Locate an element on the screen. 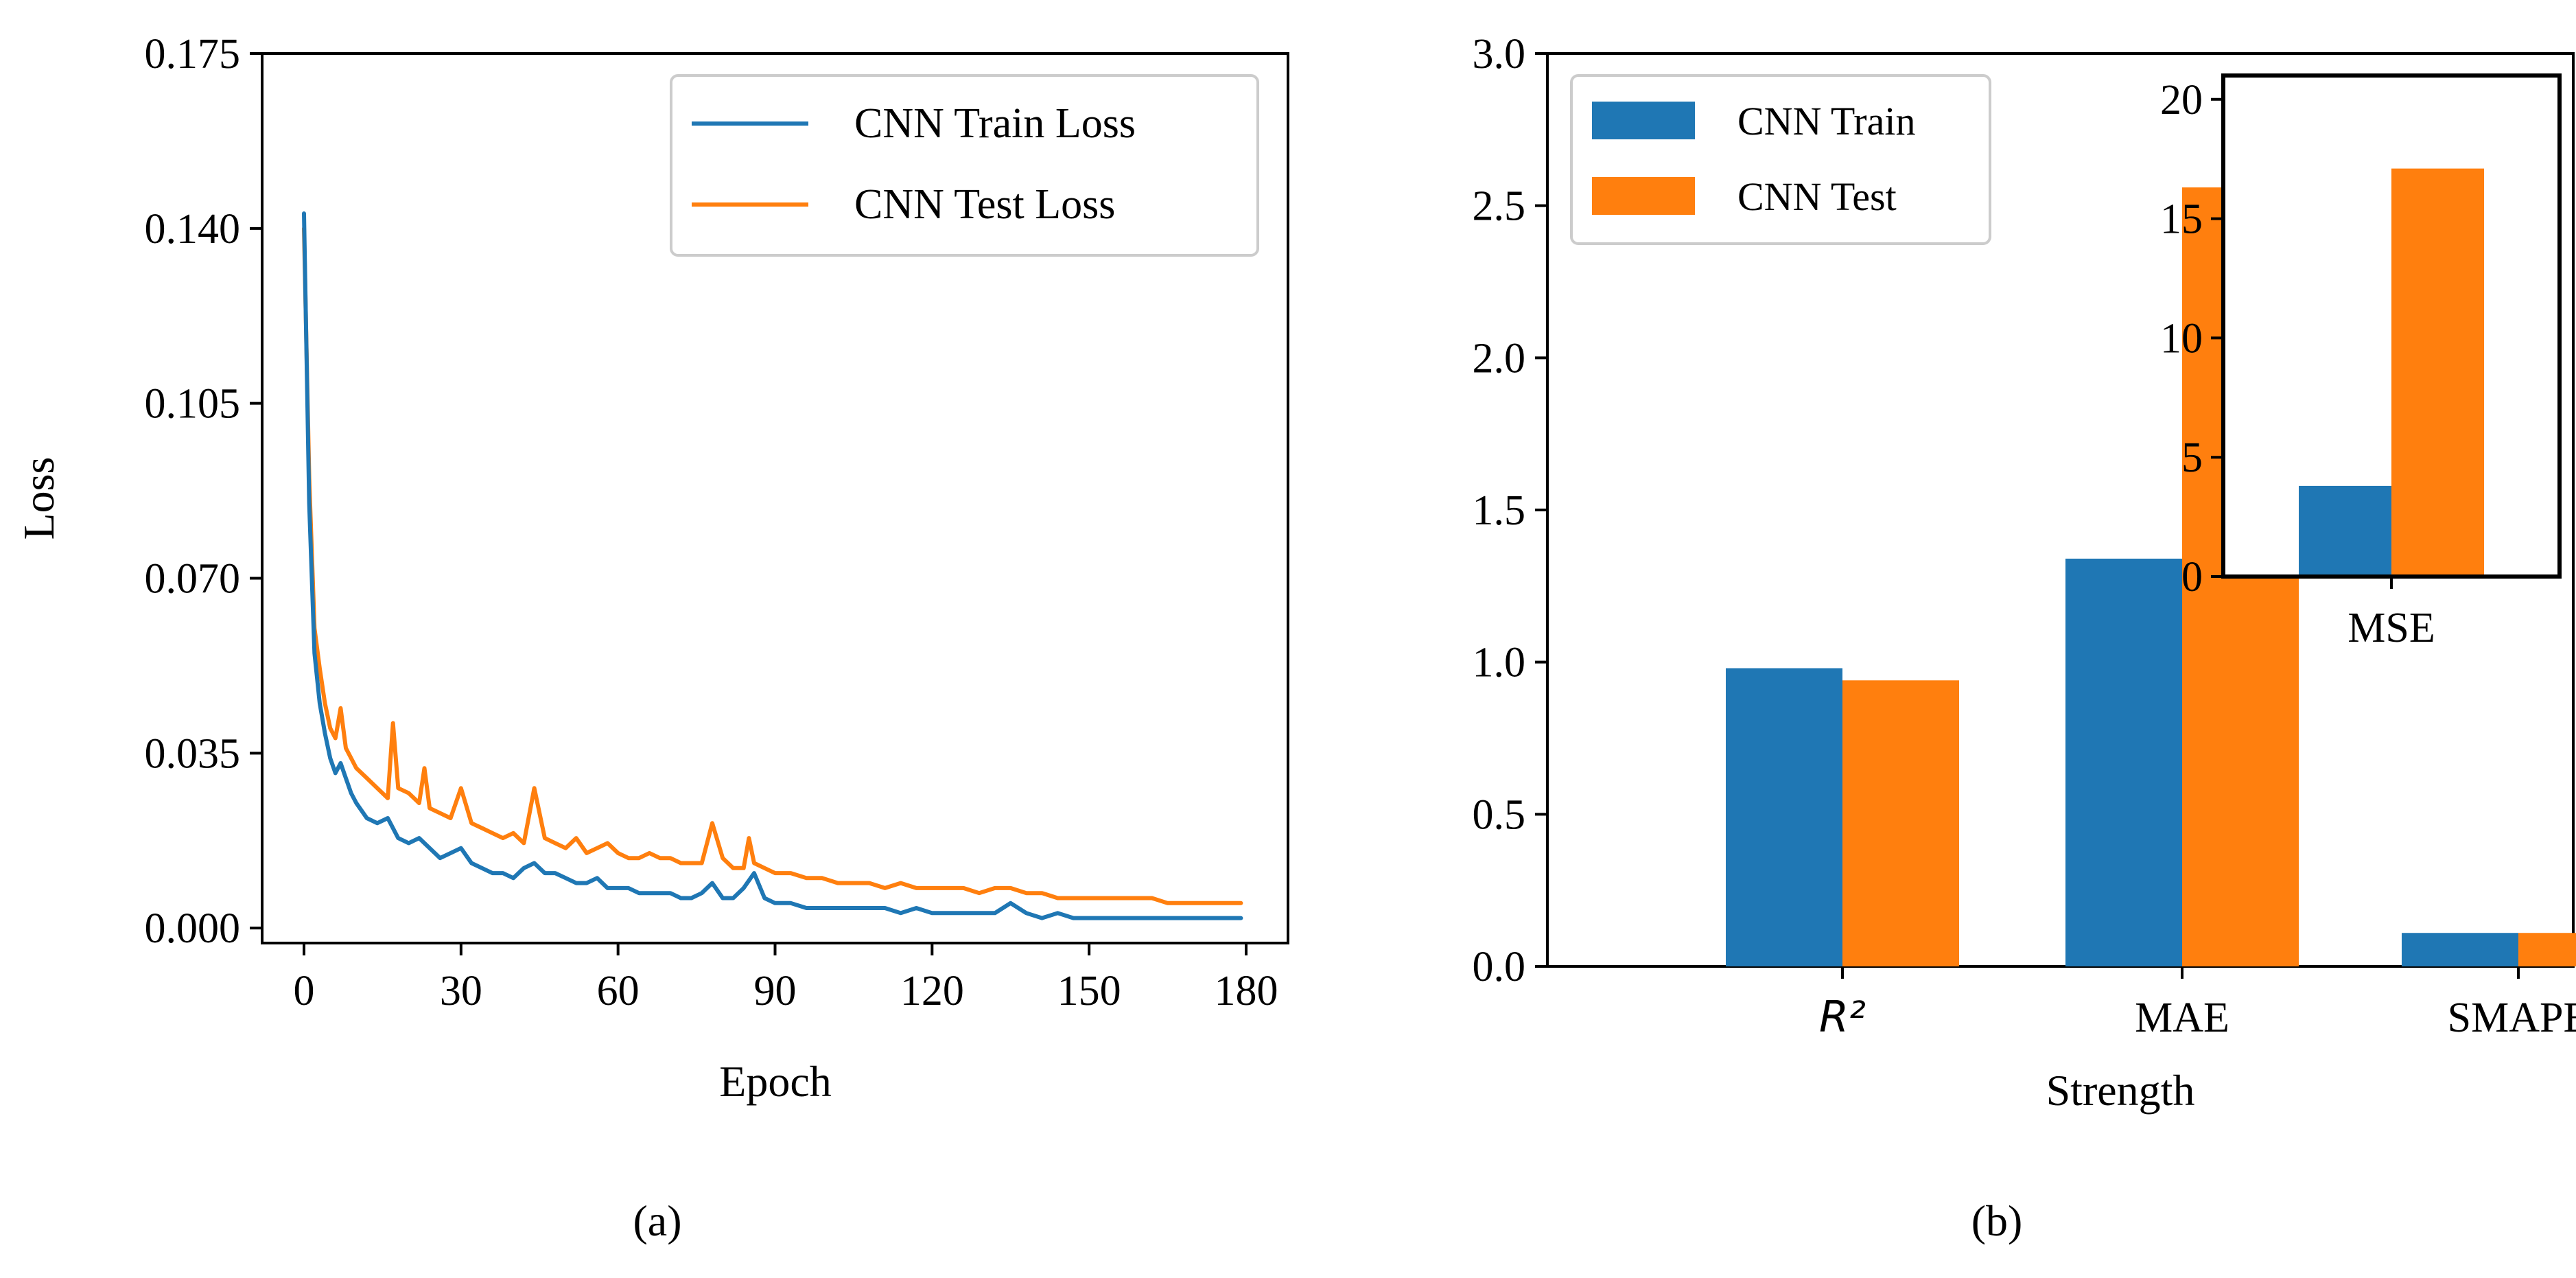 Image resolution: width=2576 pixels, height=1278 pixels. inset-y-tick-label: 20 is located at coordinates (2181, 100).